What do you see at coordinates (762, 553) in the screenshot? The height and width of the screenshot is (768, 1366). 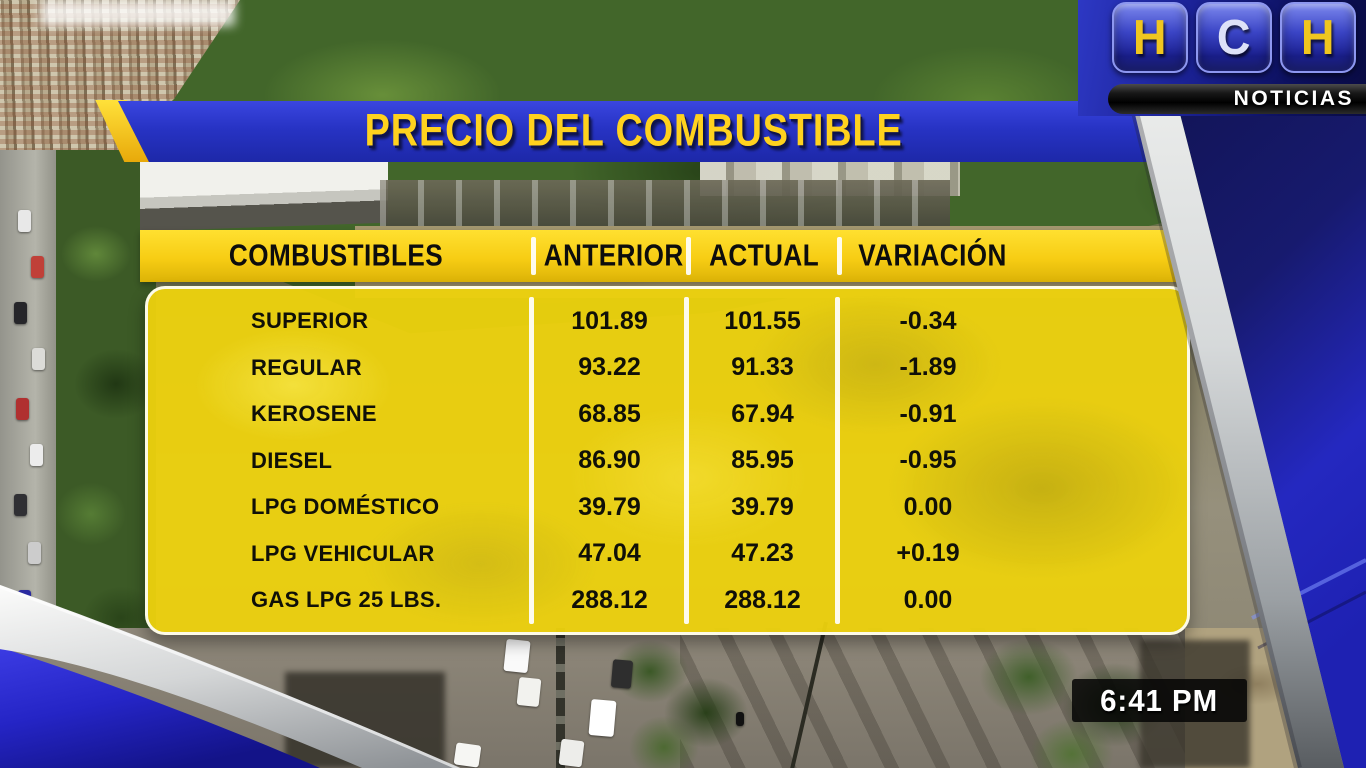 I see `actual-value: 47.23` at bounding box center [762, 553].